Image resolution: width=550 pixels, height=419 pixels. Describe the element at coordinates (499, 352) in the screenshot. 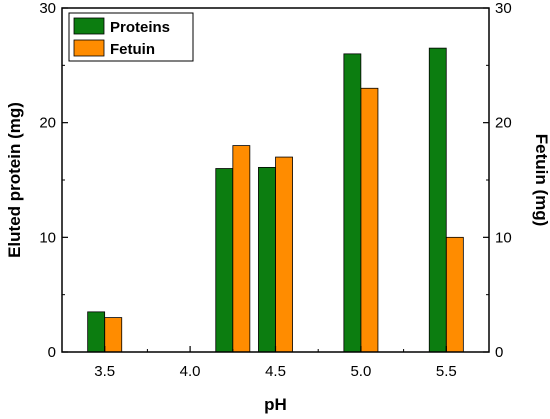

I see `y-right-tick-label-0: 0` at that location.